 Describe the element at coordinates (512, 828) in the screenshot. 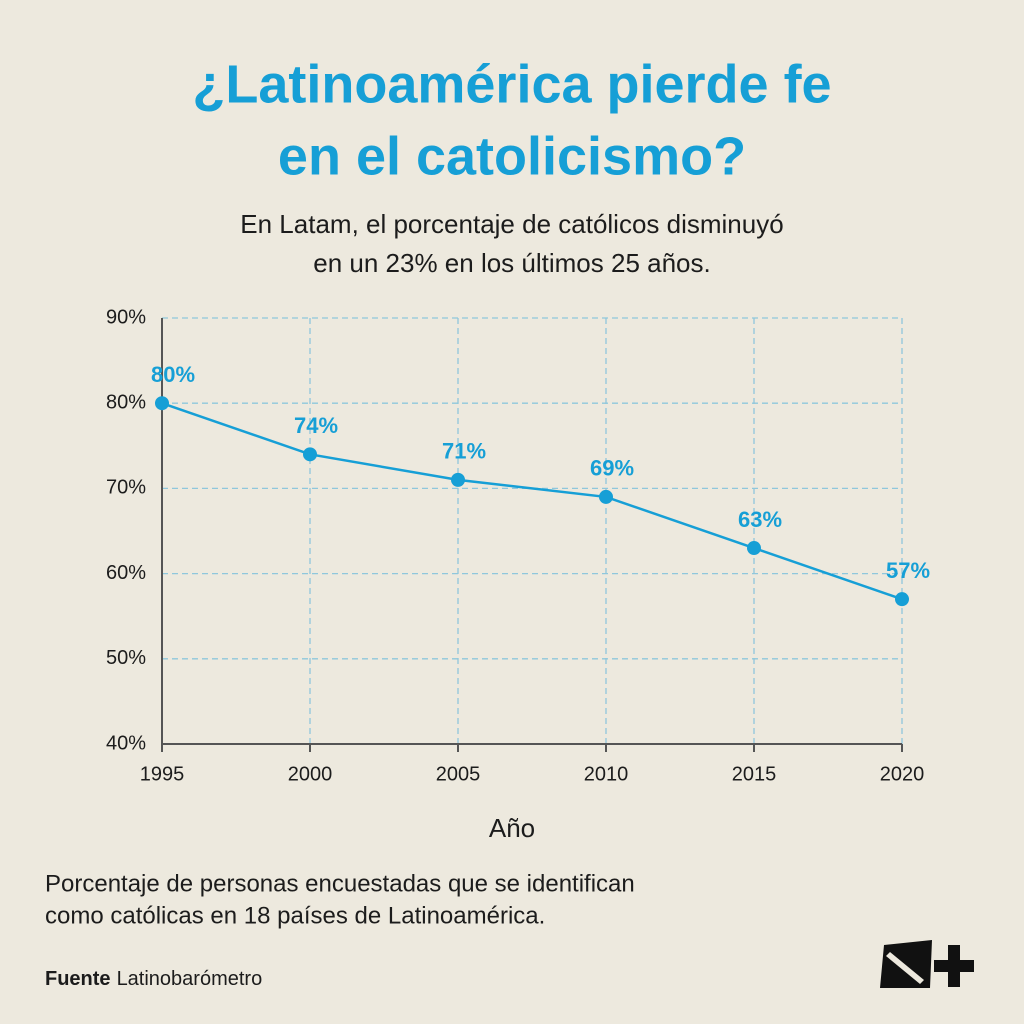

I see `x-axis-label: Año` at that location.